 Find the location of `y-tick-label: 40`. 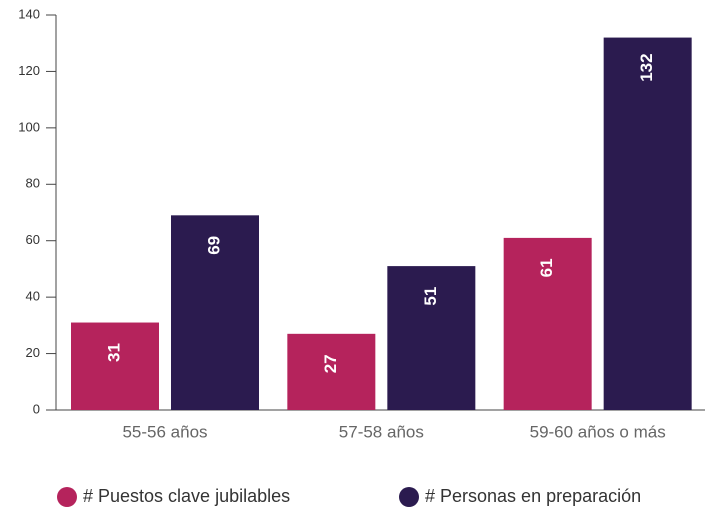

y-tick-label: 40 is located at coordinates (33, 296).